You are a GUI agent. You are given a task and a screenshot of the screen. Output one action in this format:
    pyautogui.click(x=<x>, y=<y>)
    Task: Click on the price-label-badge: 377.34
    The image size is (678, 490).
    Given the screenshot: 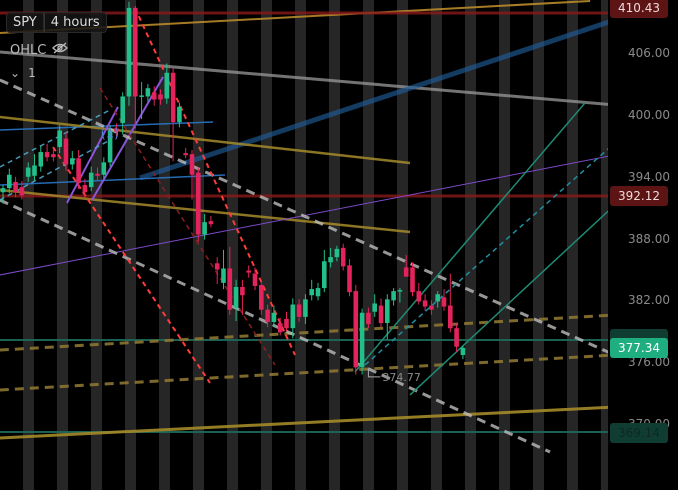 What is the action you would take?
    pyautogui.click(x=639, y=348)
    